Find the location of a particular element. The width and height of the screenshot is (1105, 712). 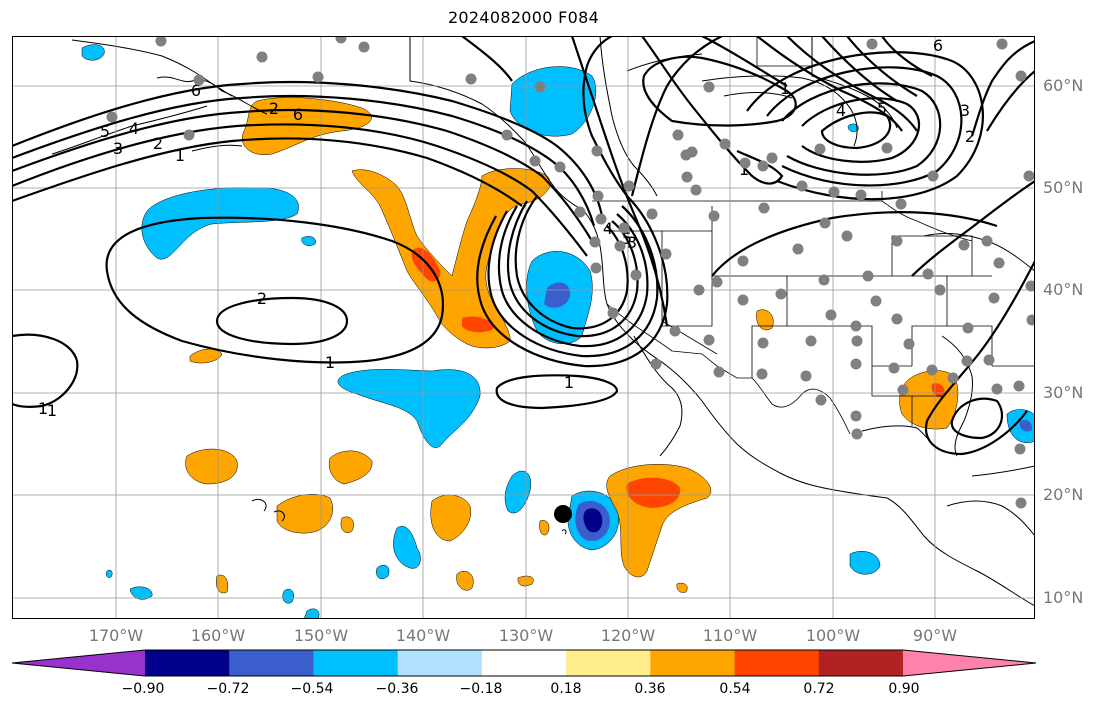

colorbar-tick-label: −0.18 is located at coordinates (481, 689).